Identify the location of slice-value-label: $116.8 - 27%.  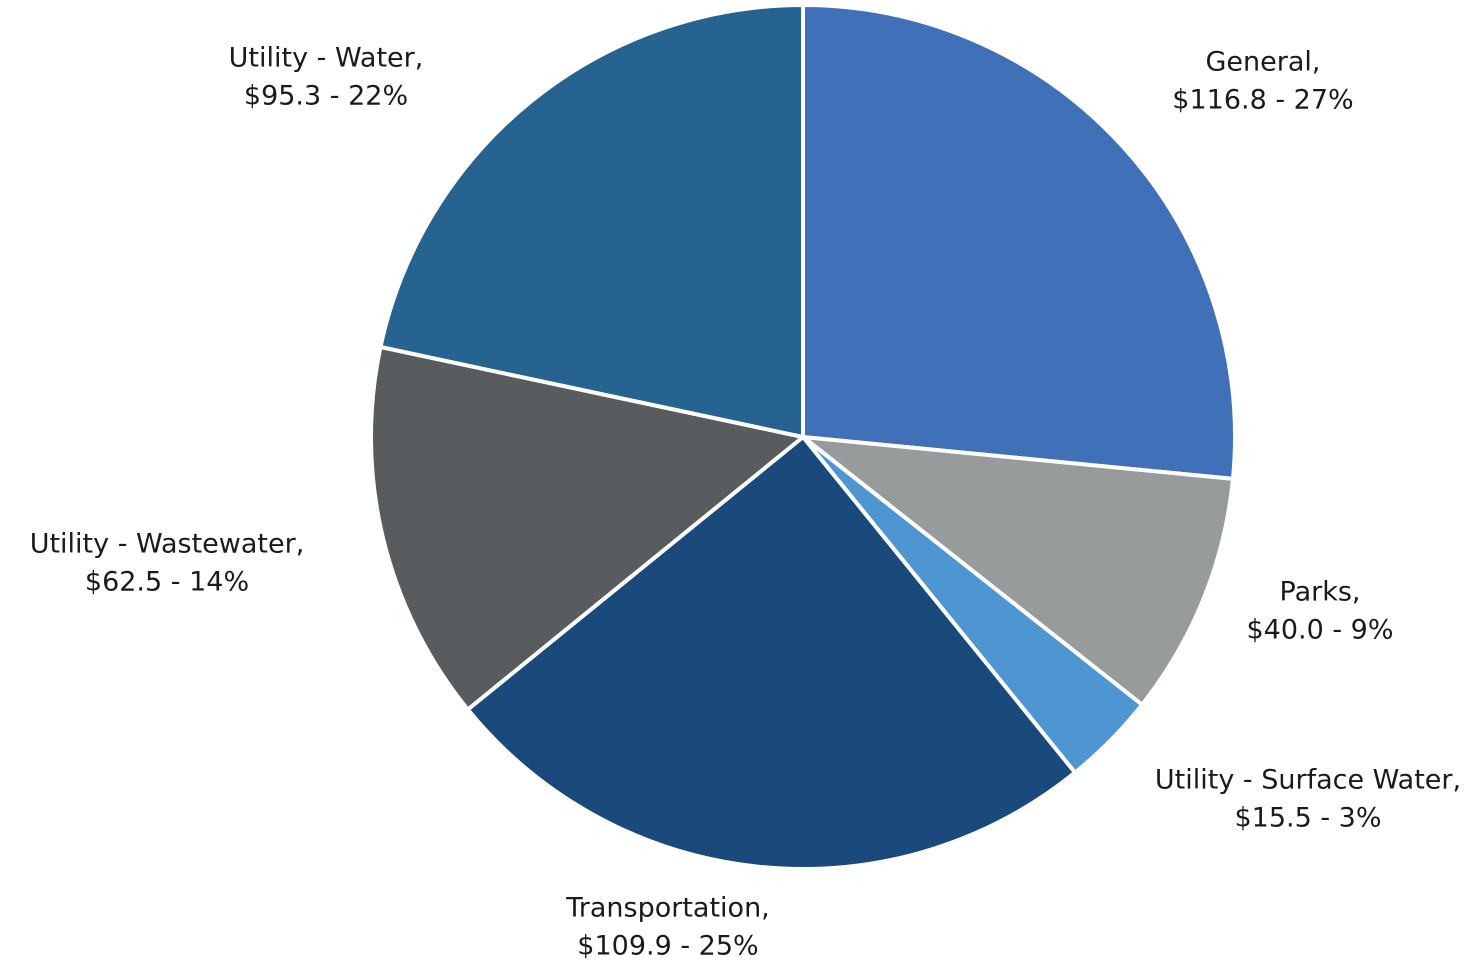
(1262, 100).